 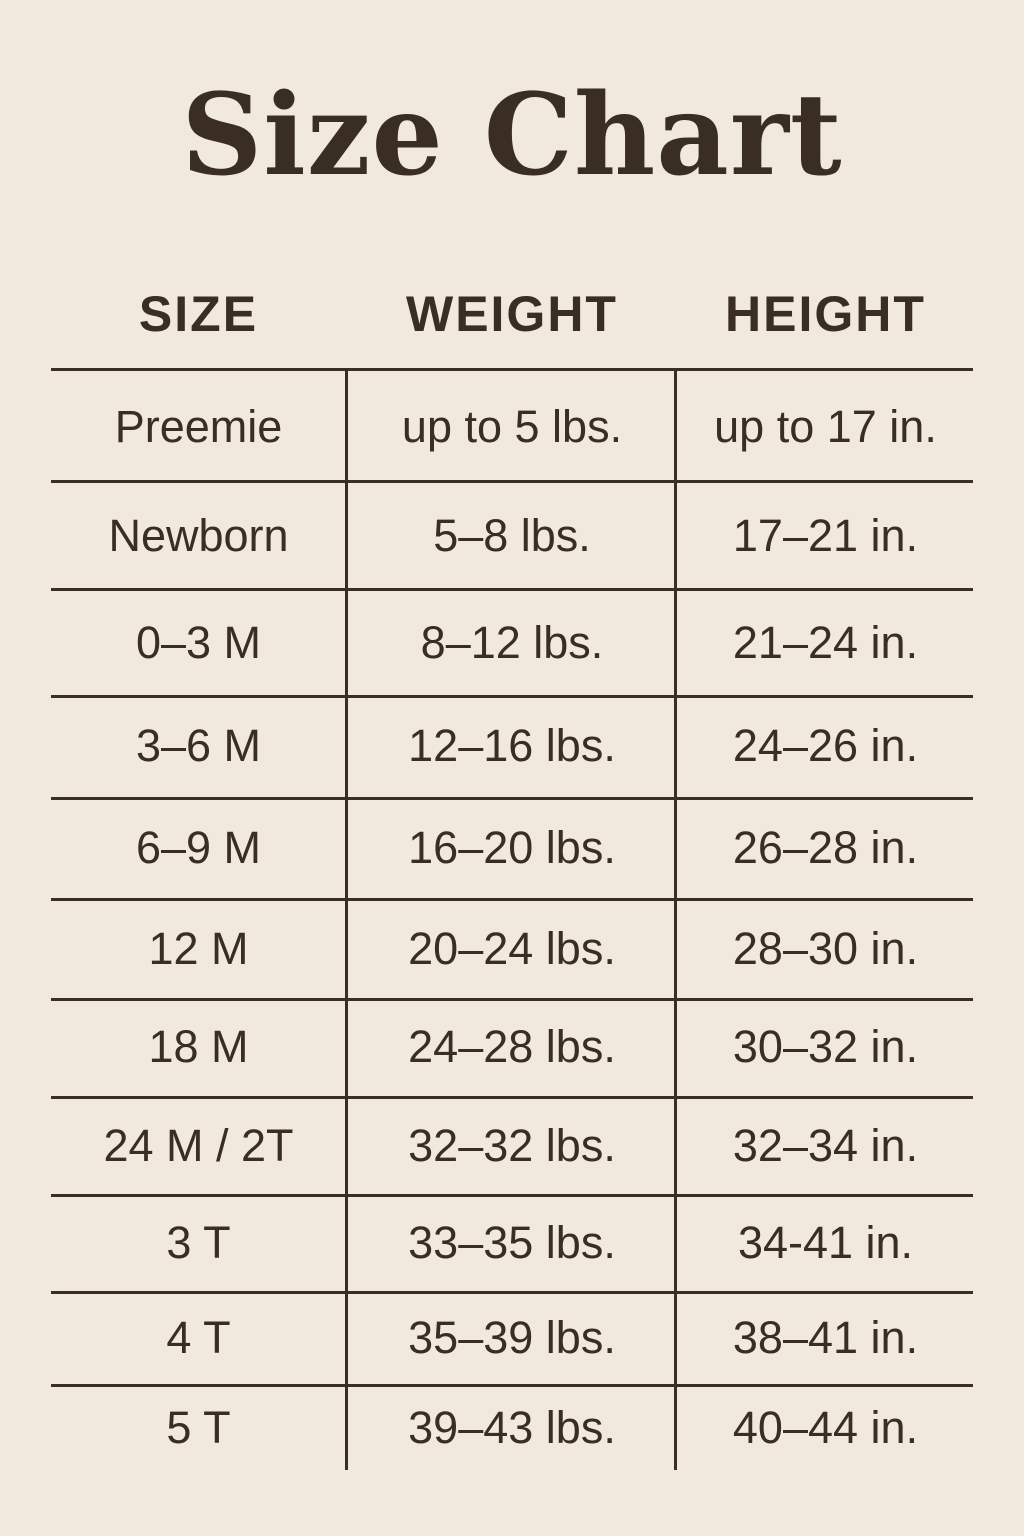 I want to click on cell-height: 38–41 in., so click(x=825, y=1337).